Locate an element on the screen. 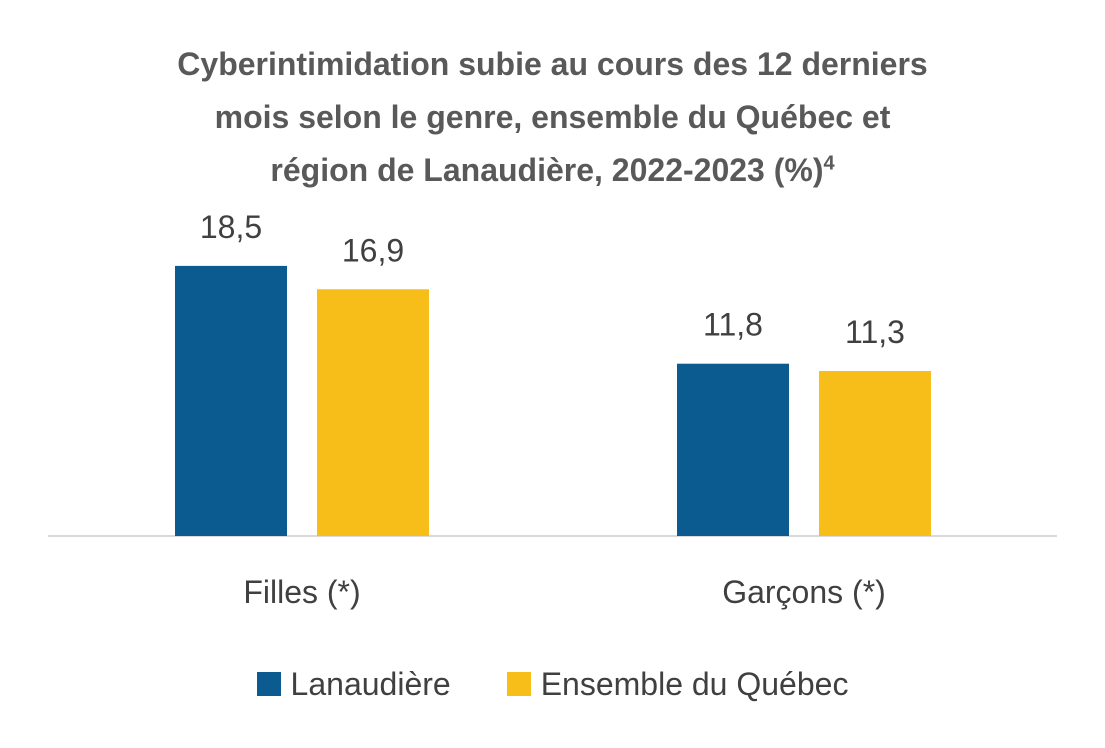  bar-quebec-garcons is located at coordinates (875, 453).